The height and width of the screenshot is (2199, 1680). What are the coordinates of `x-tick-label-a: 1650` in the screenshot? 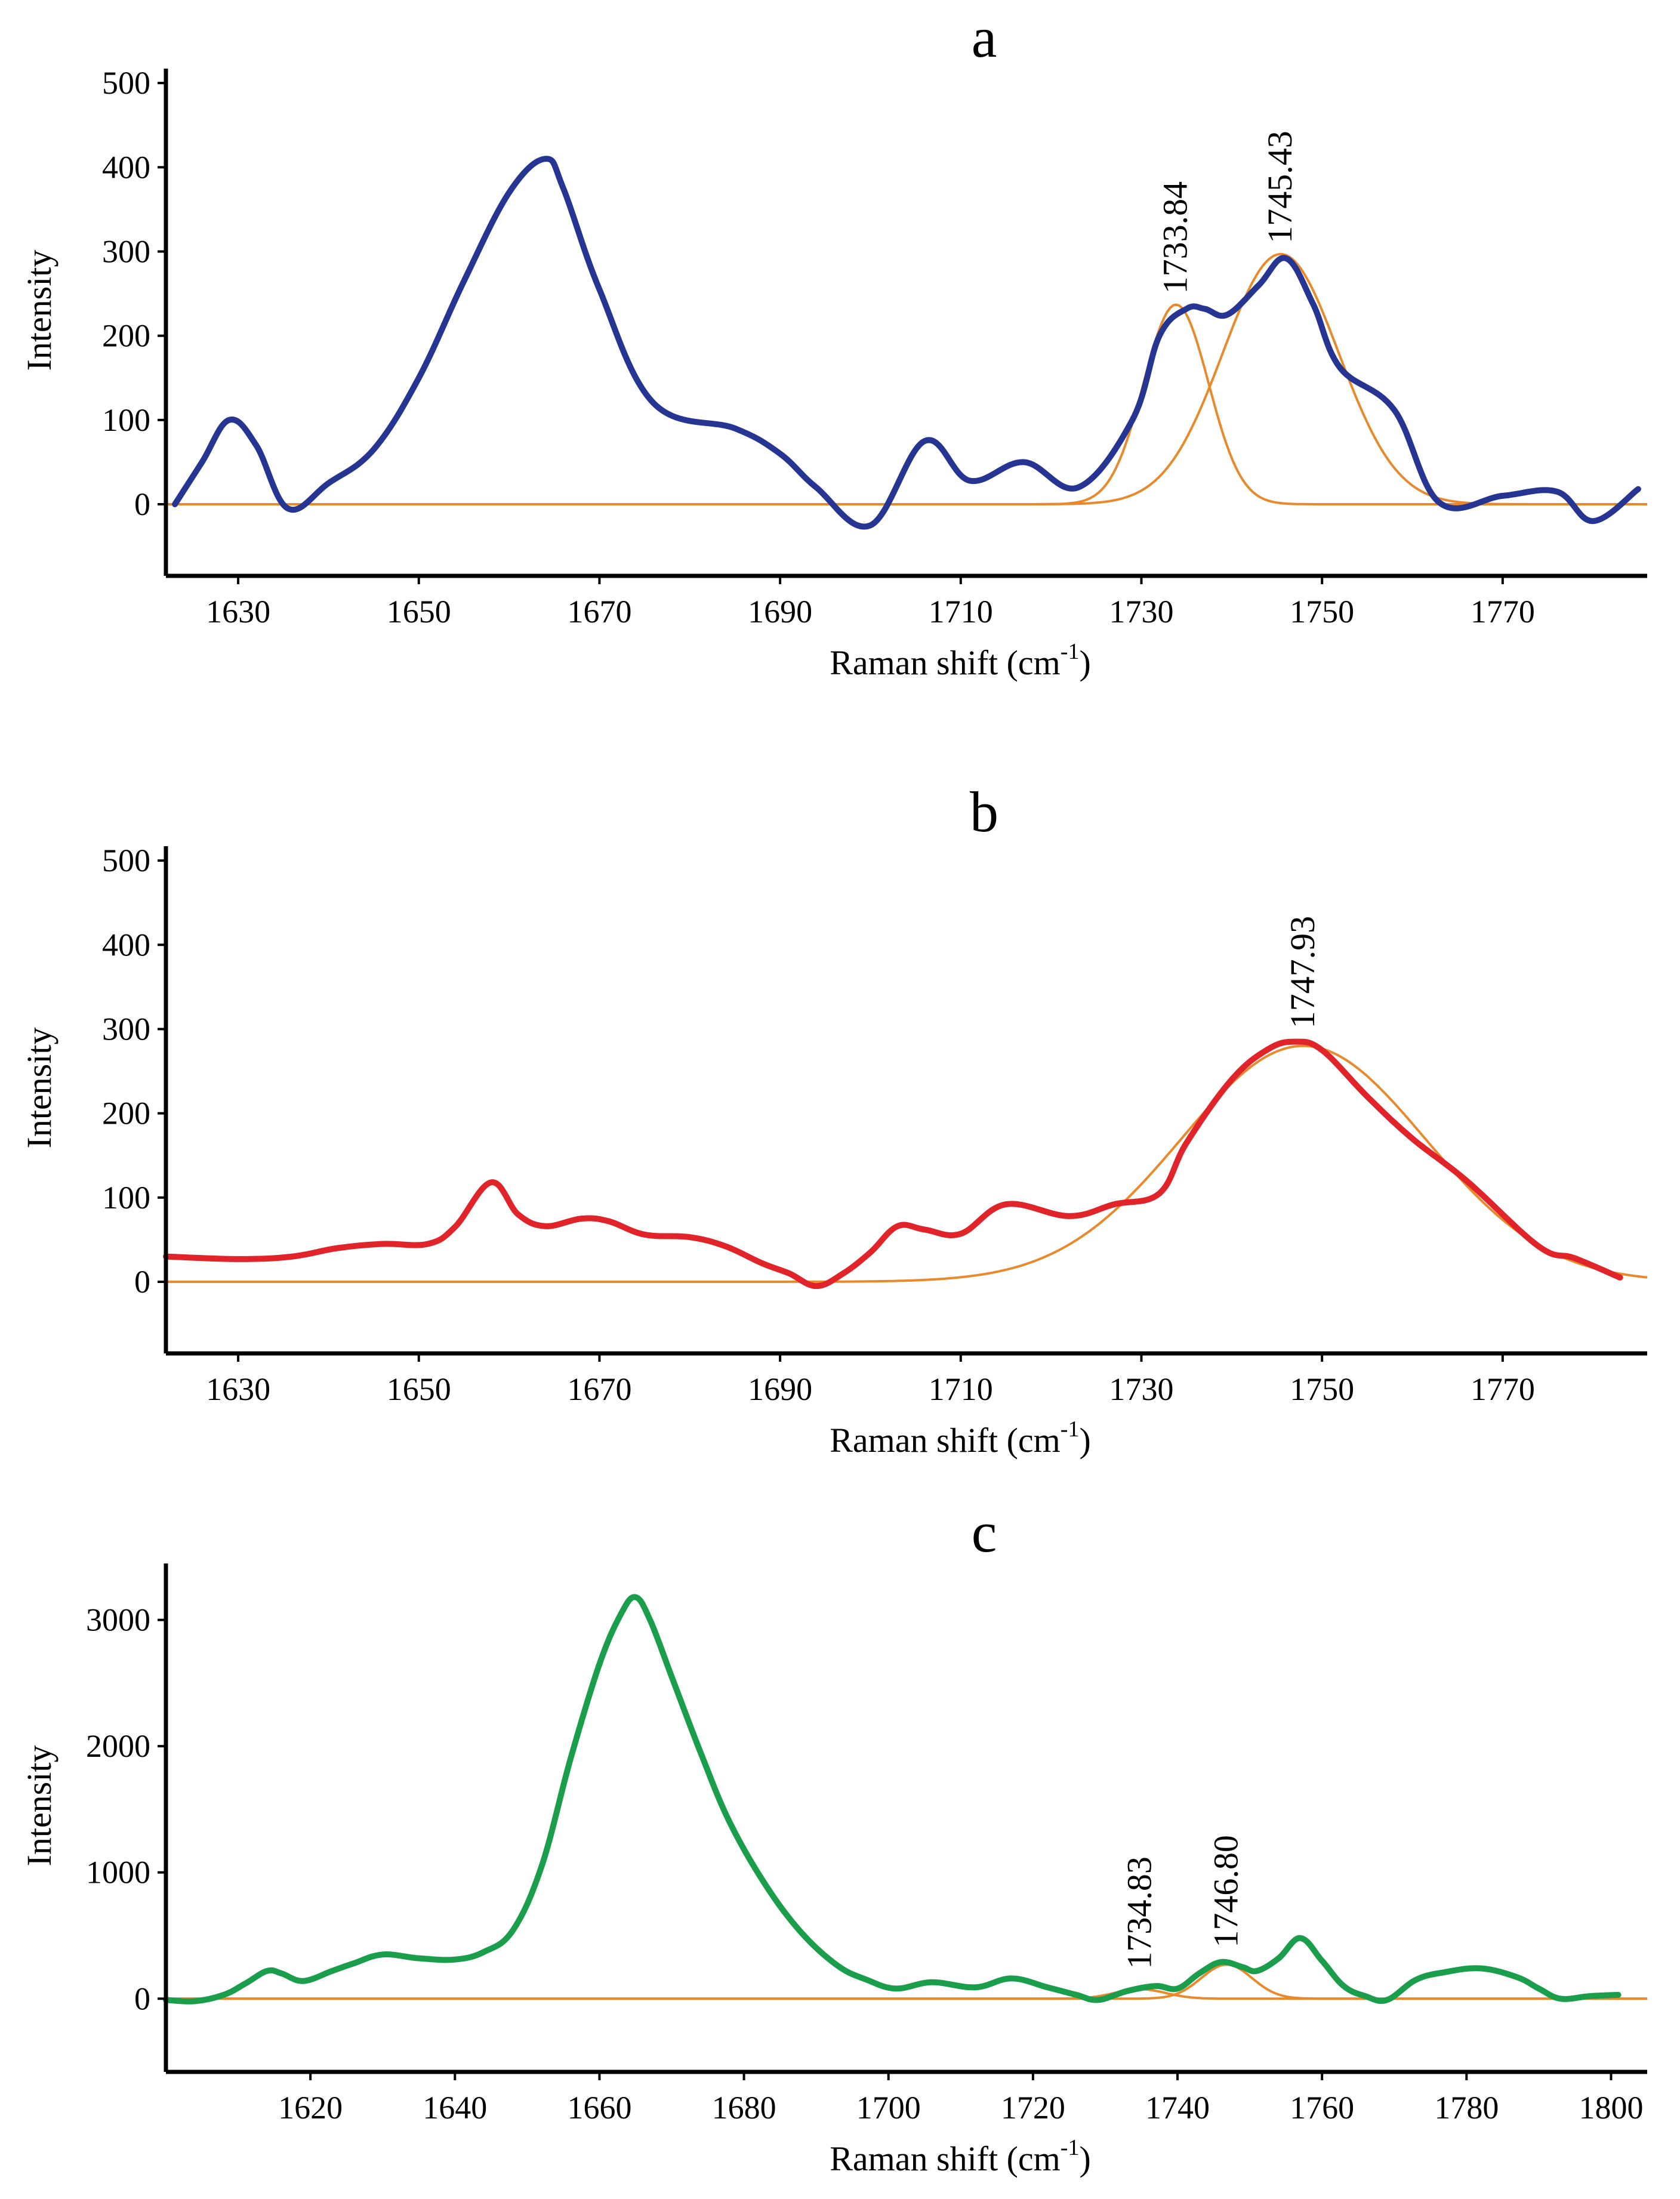 It's located at (419, 612).